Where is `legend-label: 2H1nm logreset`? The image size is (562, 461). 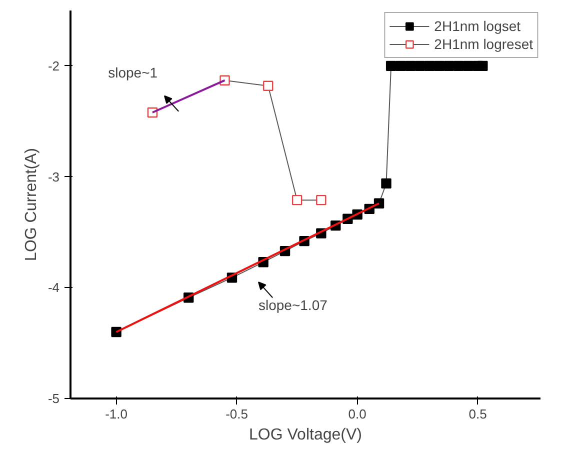 legend-label: 2H1nm logreset is located at coordinates (483, 44).